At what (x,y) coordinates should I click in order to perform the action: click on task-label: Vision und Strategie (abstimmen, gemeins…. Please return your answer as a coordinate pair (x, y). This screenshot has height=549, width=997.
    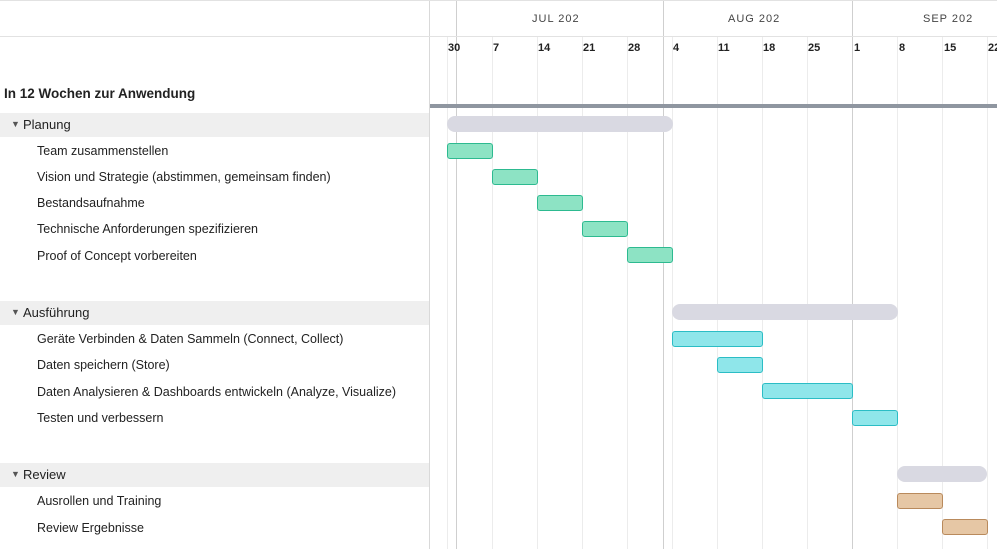
    Looking at the image, I should click on (184, 177).